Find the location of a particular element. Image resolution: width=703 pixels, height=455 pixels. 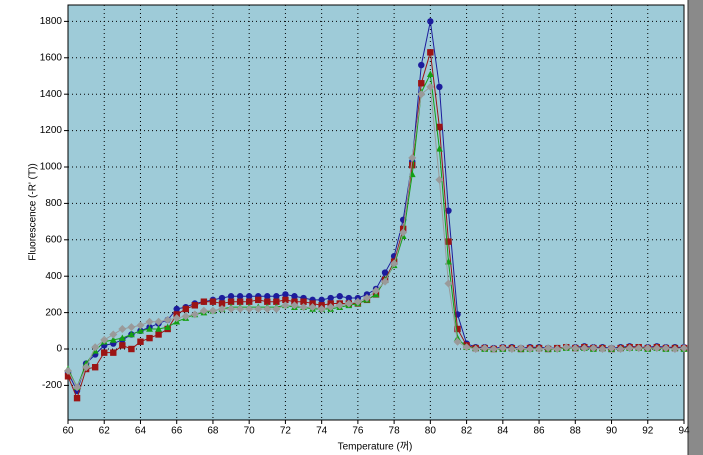

x-tick-label: 94 is located at coordinates (684, 431).